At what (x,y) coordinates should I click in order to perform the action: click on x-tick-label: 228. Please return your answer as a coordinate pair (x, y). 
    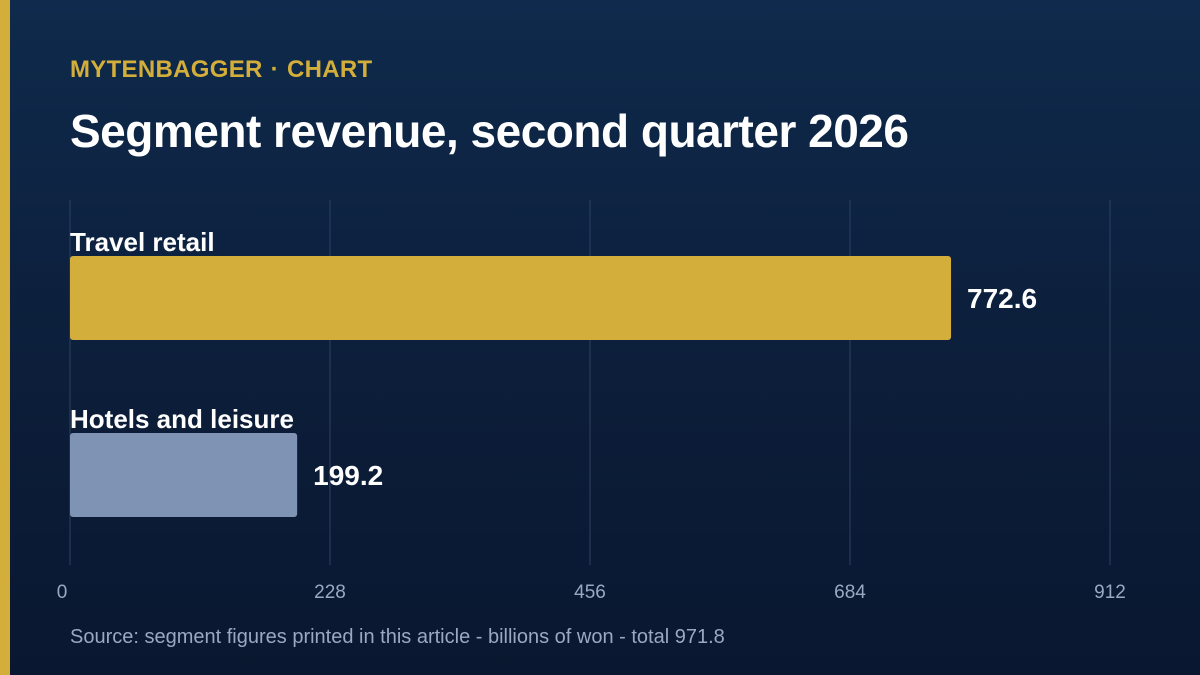
    Looking at the image, I should click on (330, 592).